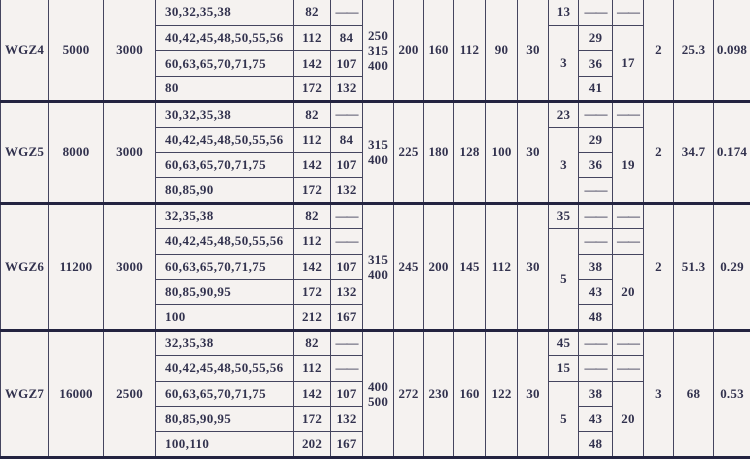  I want to click on cell-val-b: 0.098, so click(731, 51).